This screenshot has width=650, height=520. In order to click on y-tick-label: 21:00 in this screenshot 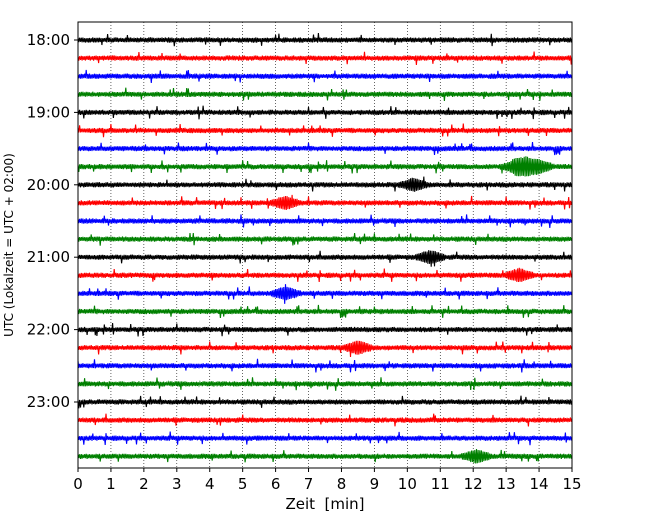, I will do `click(48, 257)`.